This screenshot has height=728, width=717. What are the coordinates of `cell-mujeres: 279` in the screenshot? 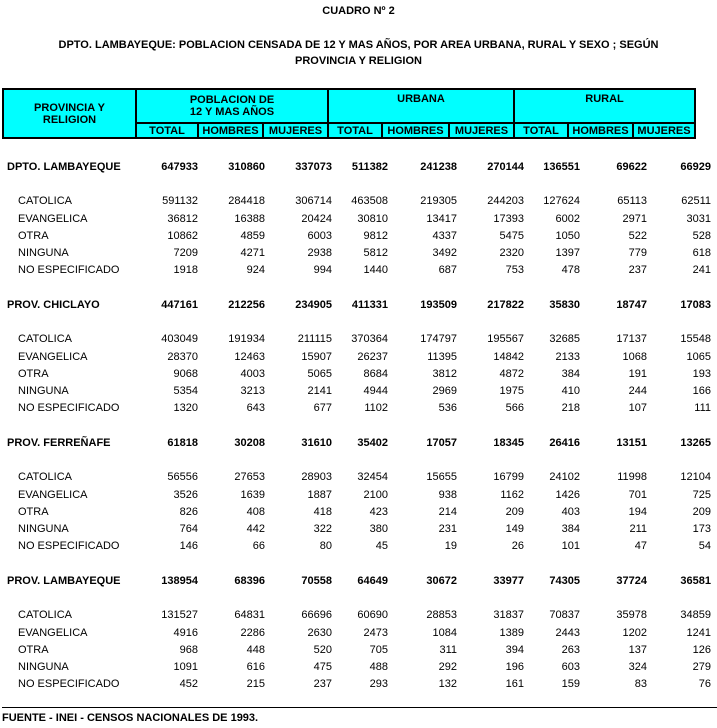 It's located at (701, 667).